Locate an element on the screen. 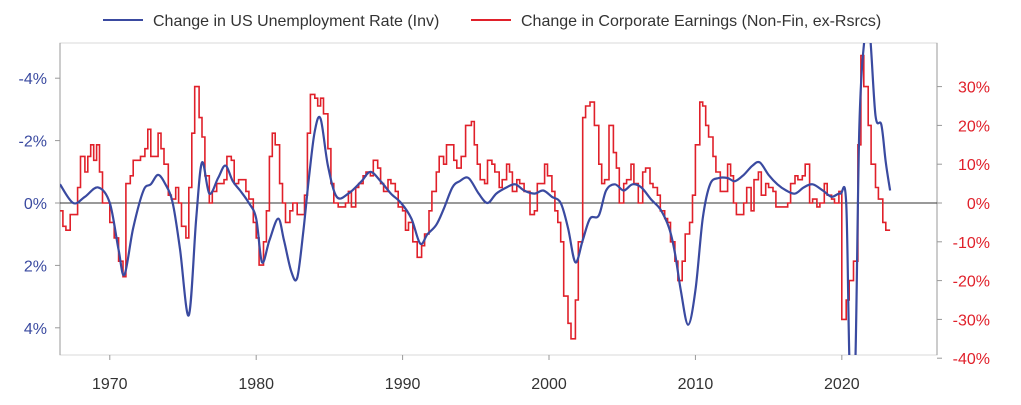 Image resolution: width=1021 pixels, height=405 pixels. x-tick-label: 2010 is located at coordinates (696, 384).